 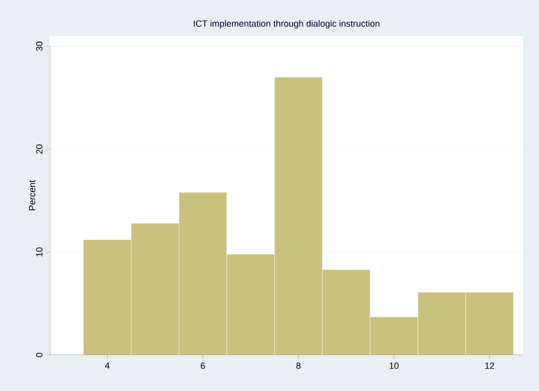 I want to click on x-tick-label: 10, so click(x=394, y=365).